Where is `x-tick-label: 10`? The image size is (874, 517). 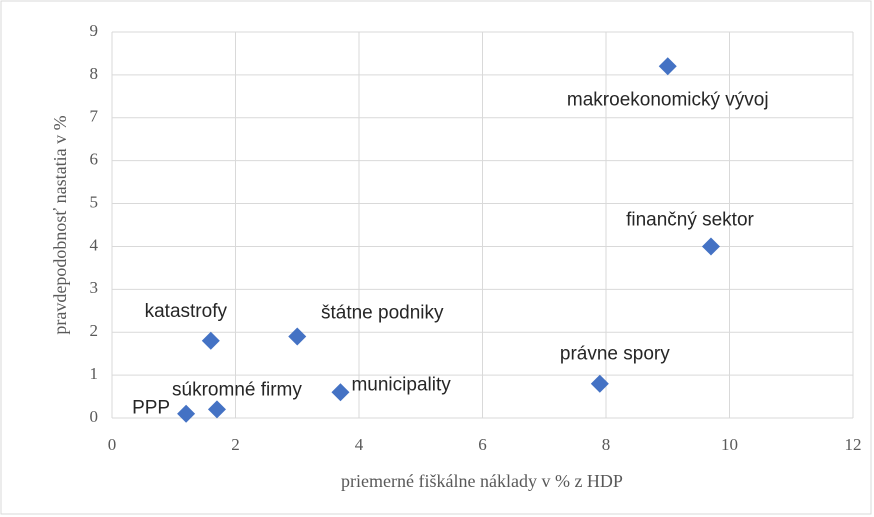
x-tick-label: 10 is located at coordinates (729, 444).